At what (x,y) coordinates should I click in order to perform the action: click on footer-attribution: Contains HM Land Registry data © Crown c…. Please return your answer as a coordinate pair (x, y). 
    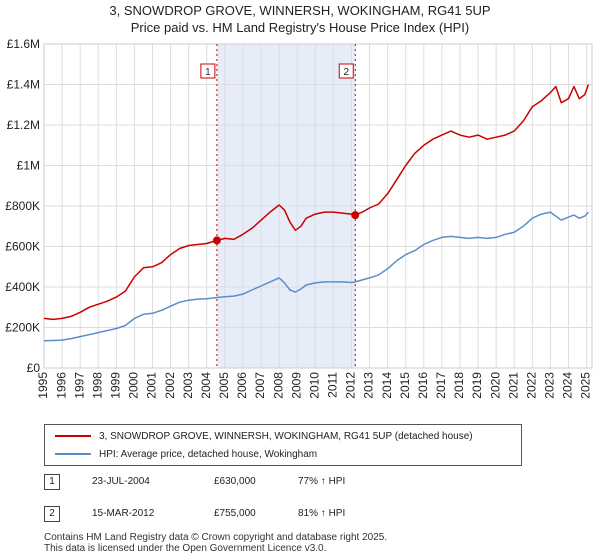
    Looking at the image, I should click on (215, 543).